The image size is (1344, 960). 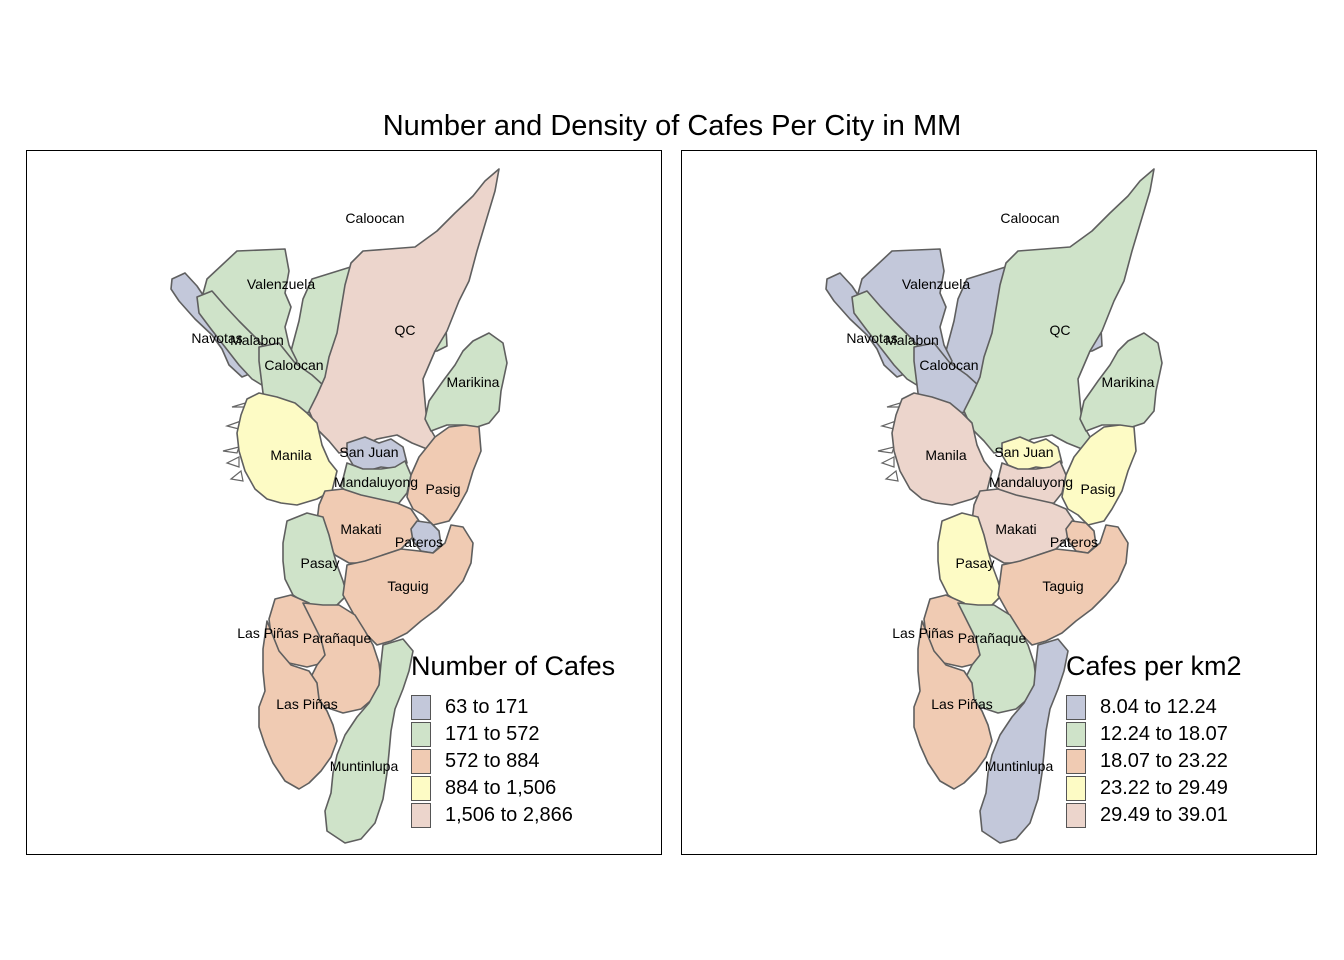 What do you see at coordinates (1164, 788) in the screenshot?
I see `legend-label: 23.22 to 29.49` at bounding box center [1164, 788].